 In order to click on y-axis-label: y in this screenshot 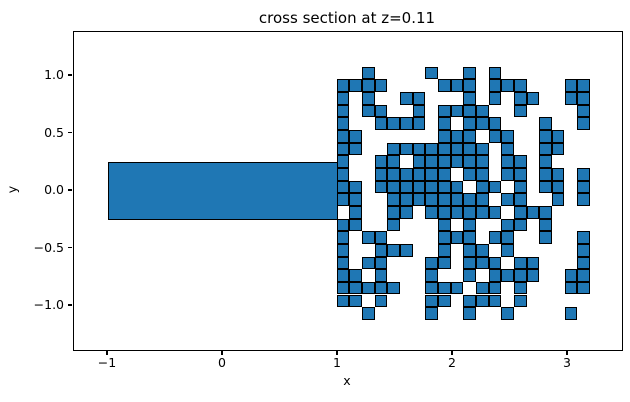, I will do `click(12, 189)`.